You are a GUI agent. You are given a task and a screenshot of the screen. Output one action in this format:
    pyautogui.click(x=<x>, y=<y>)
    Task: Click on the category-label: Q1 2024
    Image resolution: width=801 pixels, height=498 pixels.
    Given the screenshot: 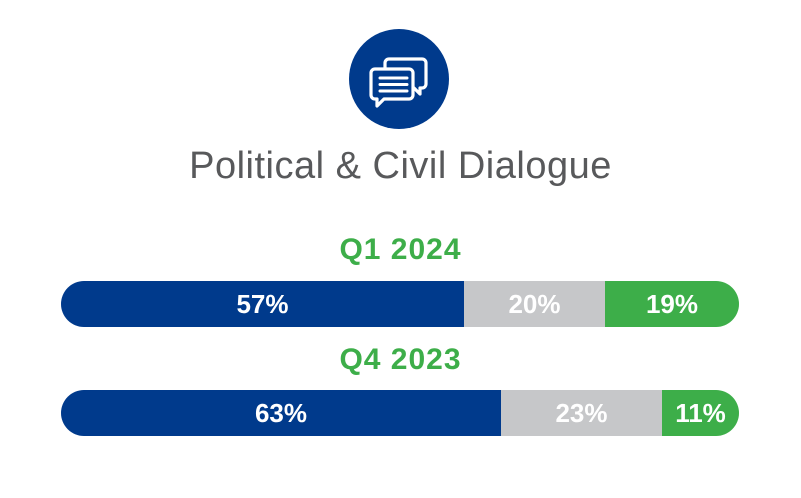 What is the action you would take?
    pyautogui.click(x=400, y=249)
    